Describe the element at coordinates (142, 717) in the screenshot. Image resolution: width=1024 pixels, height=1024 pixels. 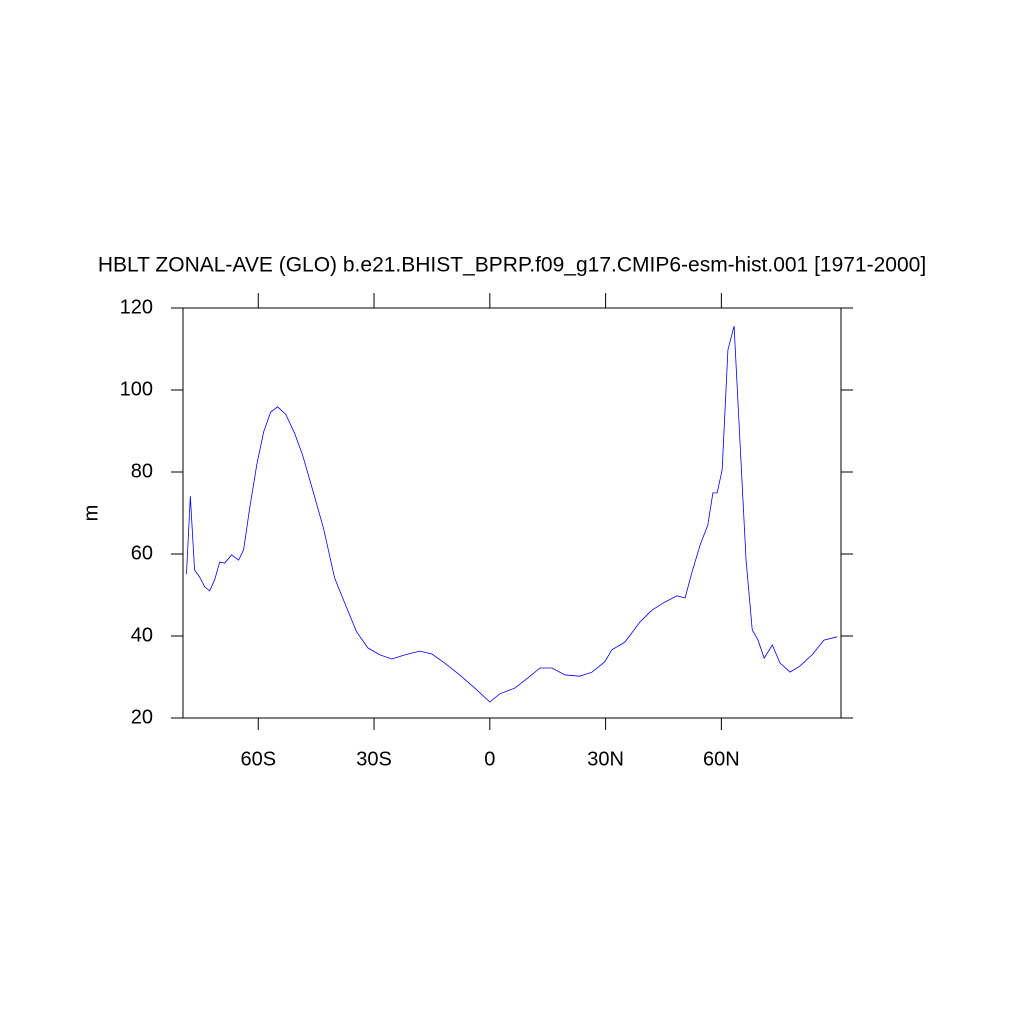
I see `y-tick-label: 20` at that location.